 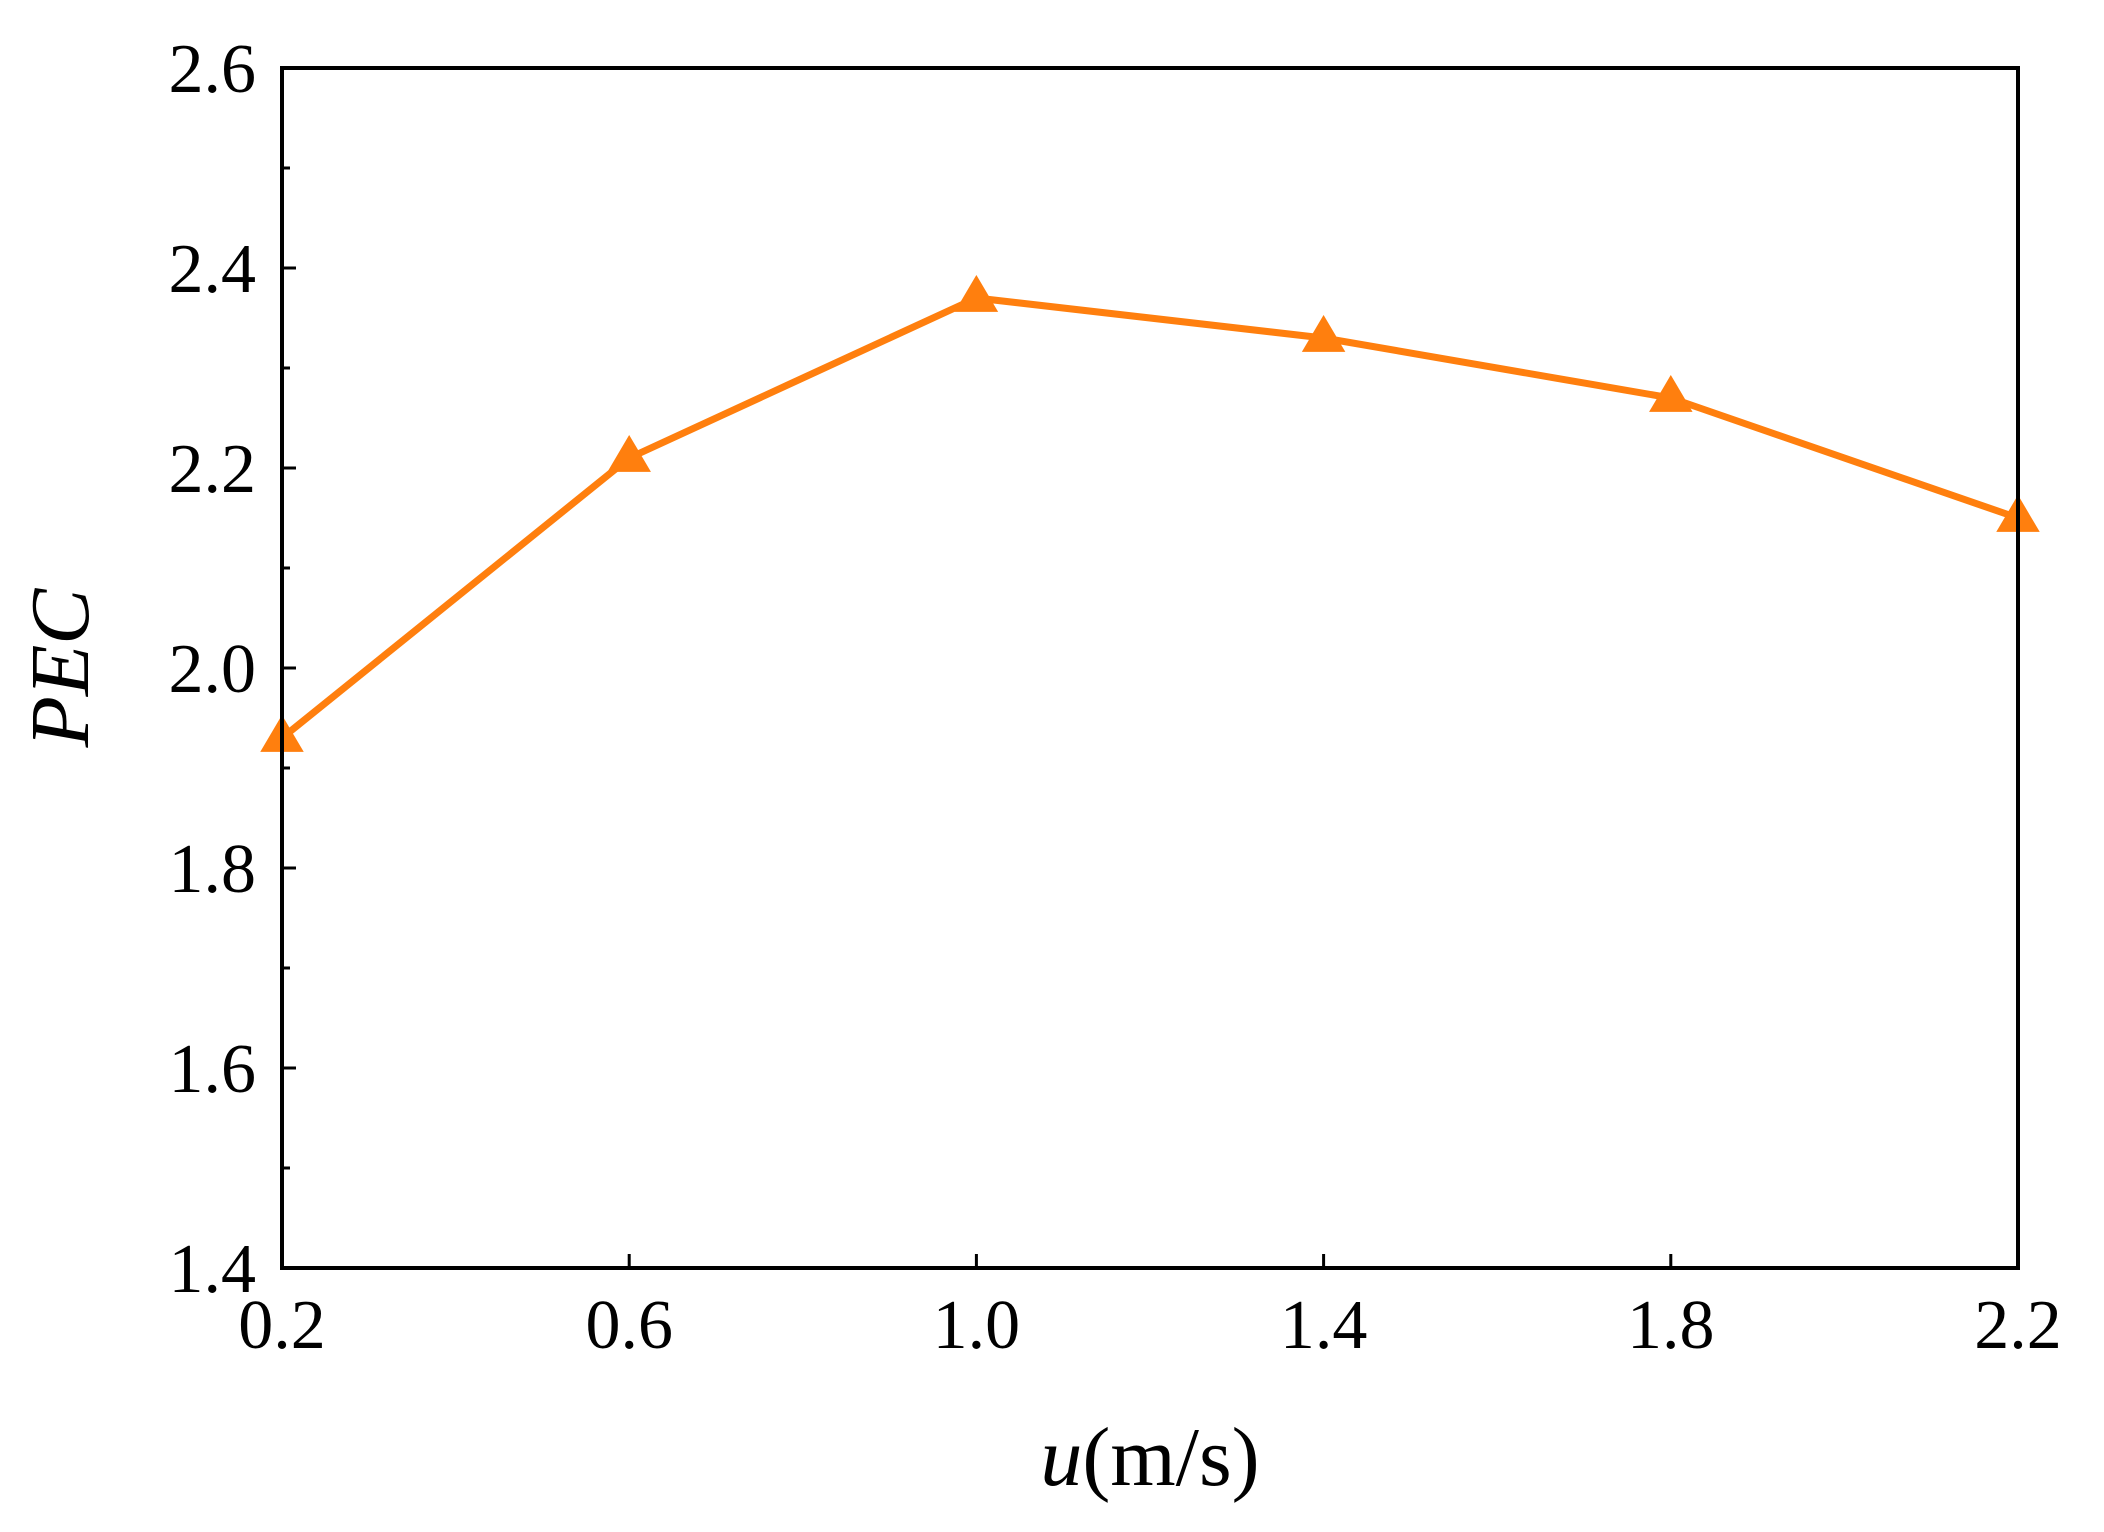 What do you see at coordinates (2018, 1325) in the screenshot?
I see `x-tick-label: 2.2` at bounding box center [2018, 1325].